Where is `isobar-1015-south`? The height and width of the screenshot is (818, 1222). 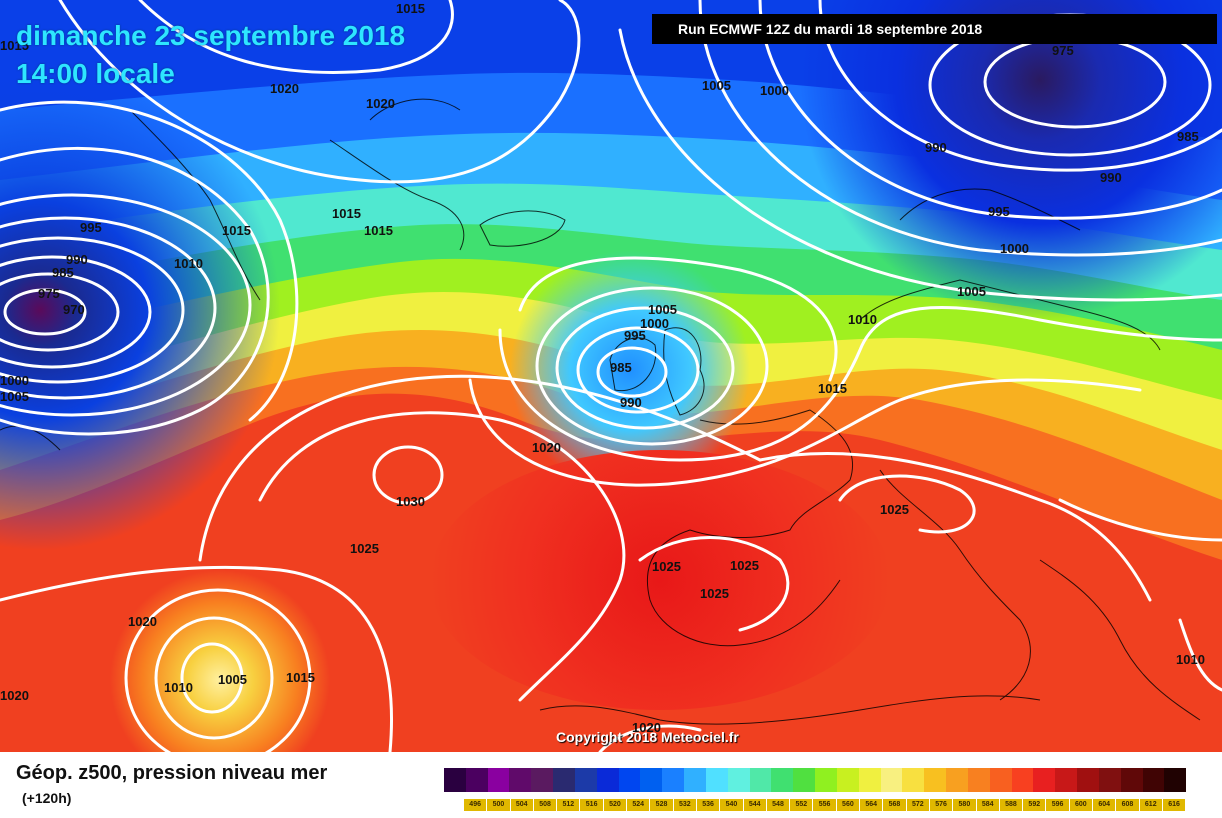 isobar-1015-south is located at coordinates (218, 670).